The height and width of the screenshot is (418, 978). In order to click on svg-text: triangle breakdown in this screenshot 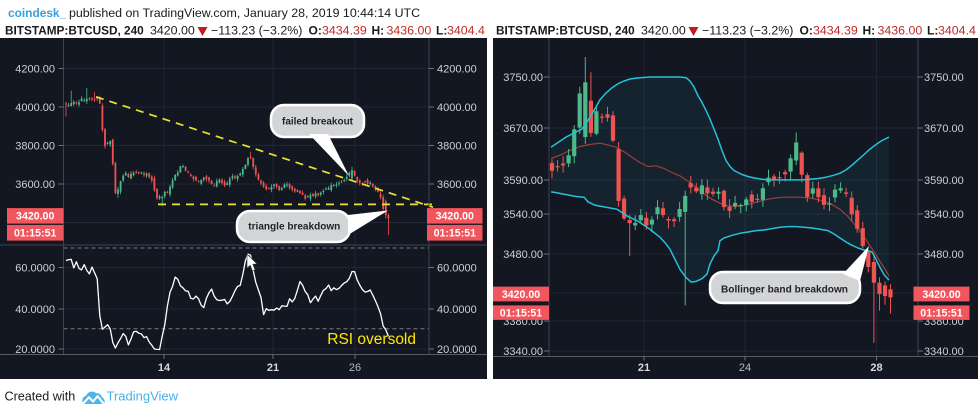, I will do `click(294, 227)`.